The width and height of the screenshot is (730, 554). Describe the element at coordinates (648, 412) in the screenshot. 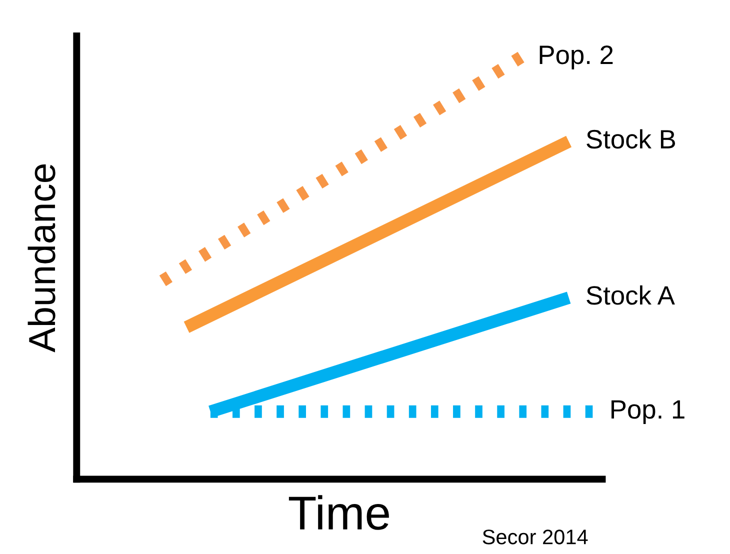

I see `series-label: Pop. 1` at that location.